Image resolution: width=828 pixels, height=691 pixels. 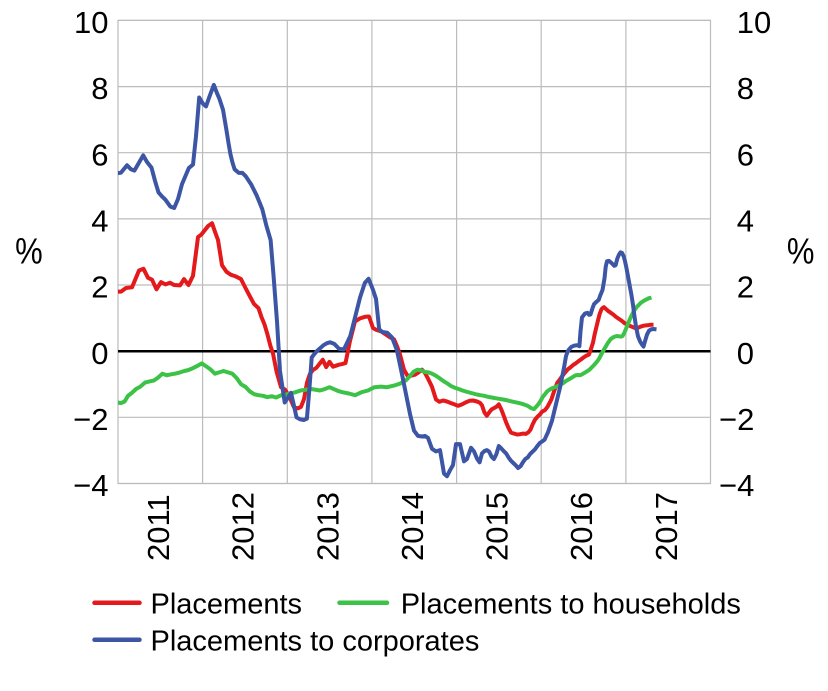 What do you see at coordinates (666, 526) in the screenshot?
I see `svg-text: 2017` at bounding box center [666, 526].